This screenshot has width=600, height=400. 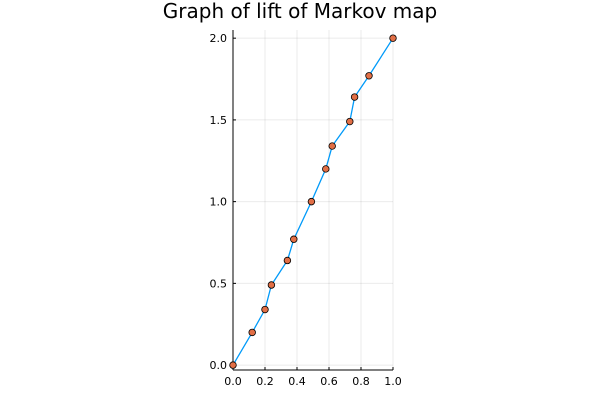 What do you see at coordinates (233, 381) in the screenshot?
I see `x-tick-label-0: 0.0` at bounding box center [233, 381].